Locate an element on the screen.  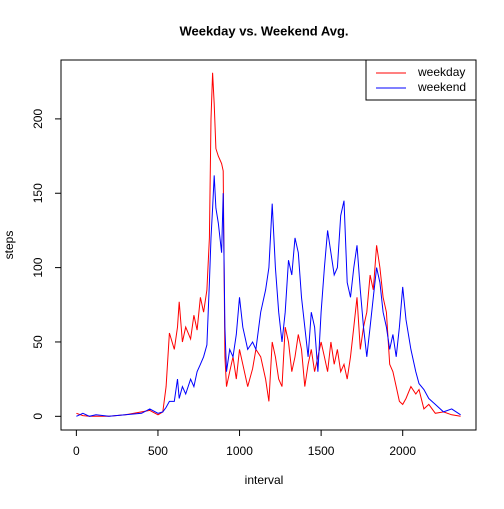
legend-box is located at coordinates (421, 80).